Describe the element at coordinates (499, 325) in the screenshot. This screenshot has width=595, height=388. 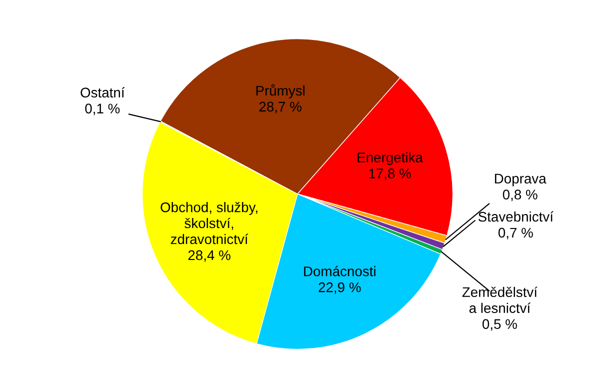
I see `data-label: 0,5 %` at that location.